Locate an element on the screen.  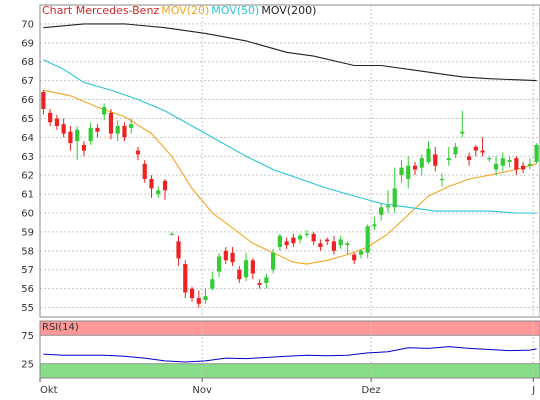
price-tick-69: 69 is located at coordinates (27, 43).